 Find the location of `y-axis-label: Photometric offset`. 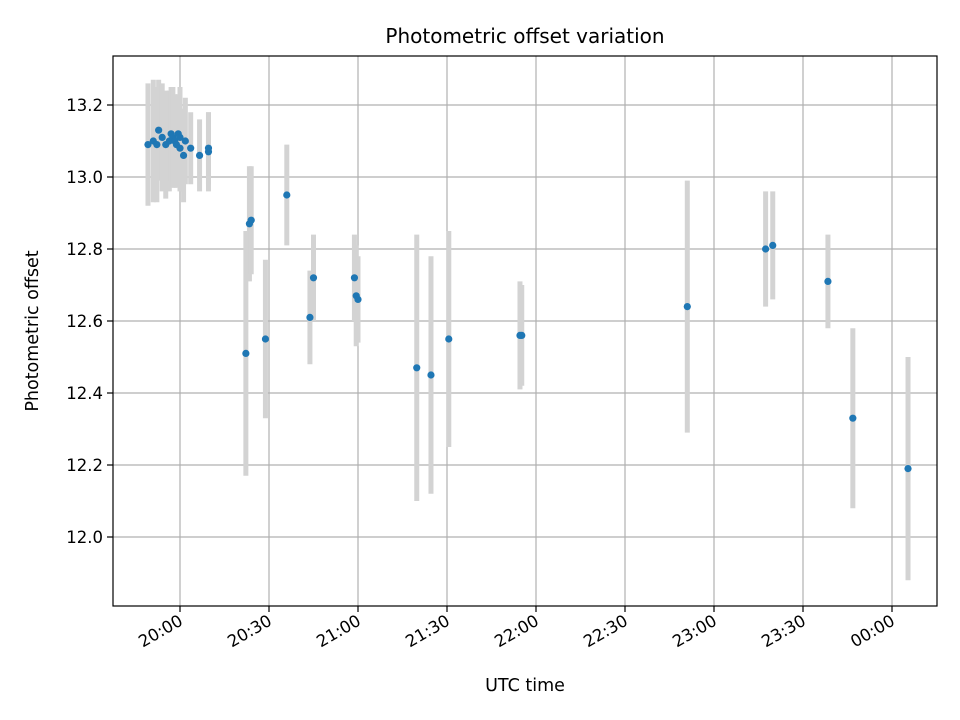

y-axis-label: Photometric offset is located at coordinates (33, 330).